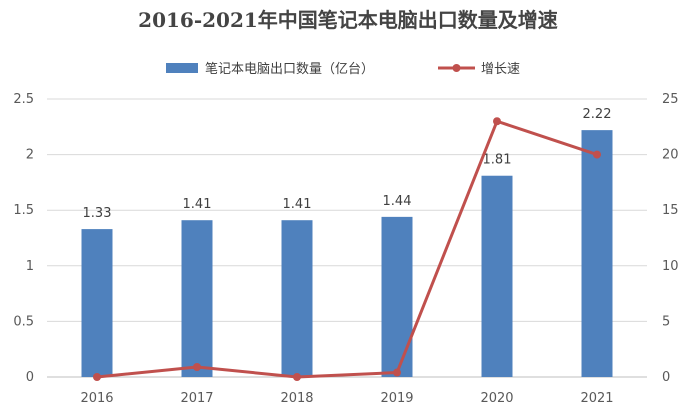 The image size is (696, 404). I want to click on right-tick-label: 20, so click(670, 155).